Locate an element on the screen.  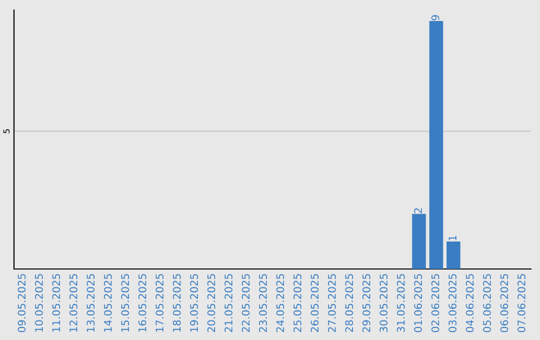
x-tick-label: 04.06.2025 is located at coordinates (470, 303).